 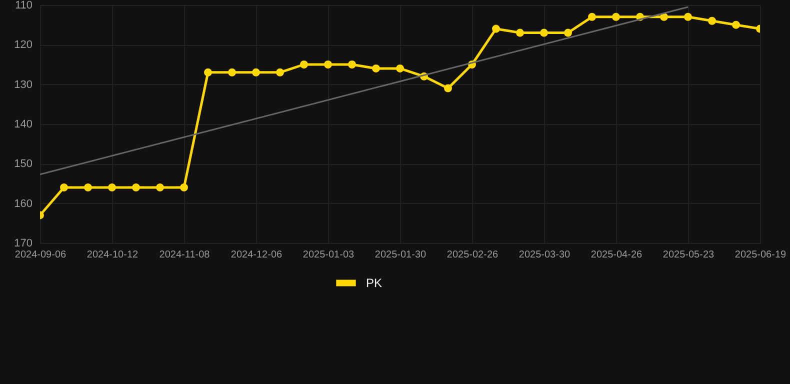 I want to click on y-tick-label: 150, so click(x=23, y=164).